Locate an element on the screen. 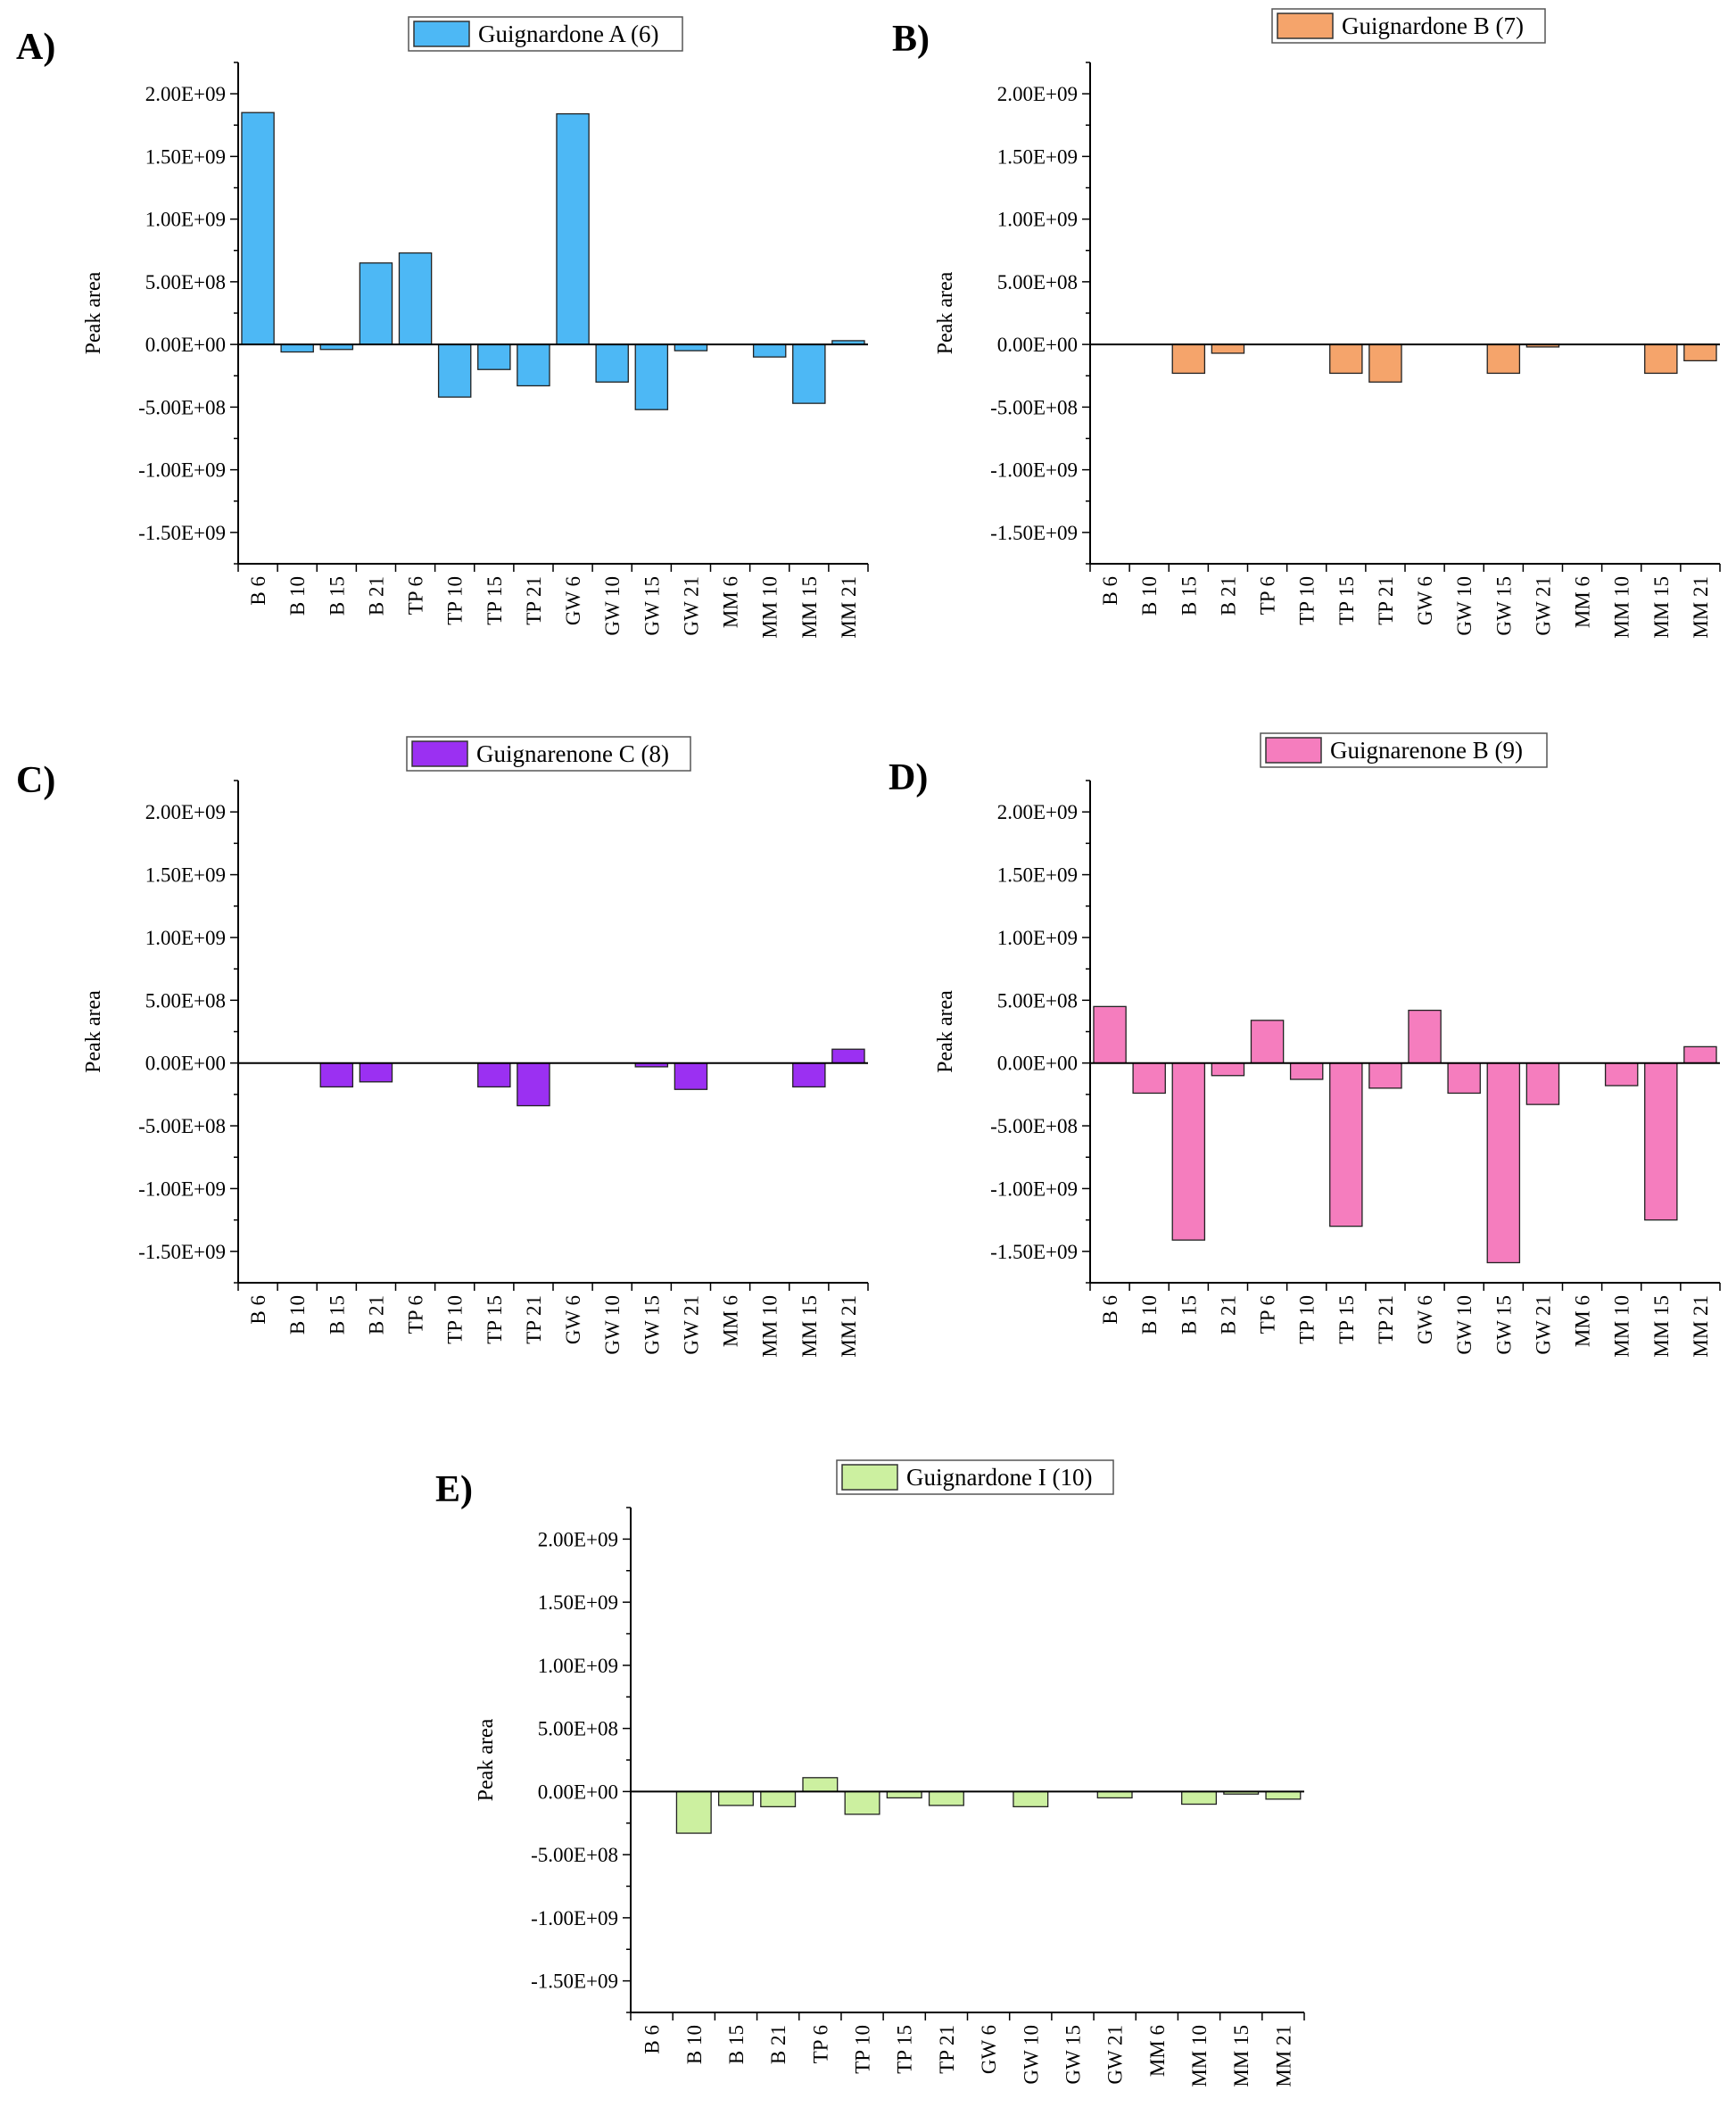 The image size is (1736, 2107). panel-e-y-tick-label: -5.00E+08 is located at coordinates (574, 1855).